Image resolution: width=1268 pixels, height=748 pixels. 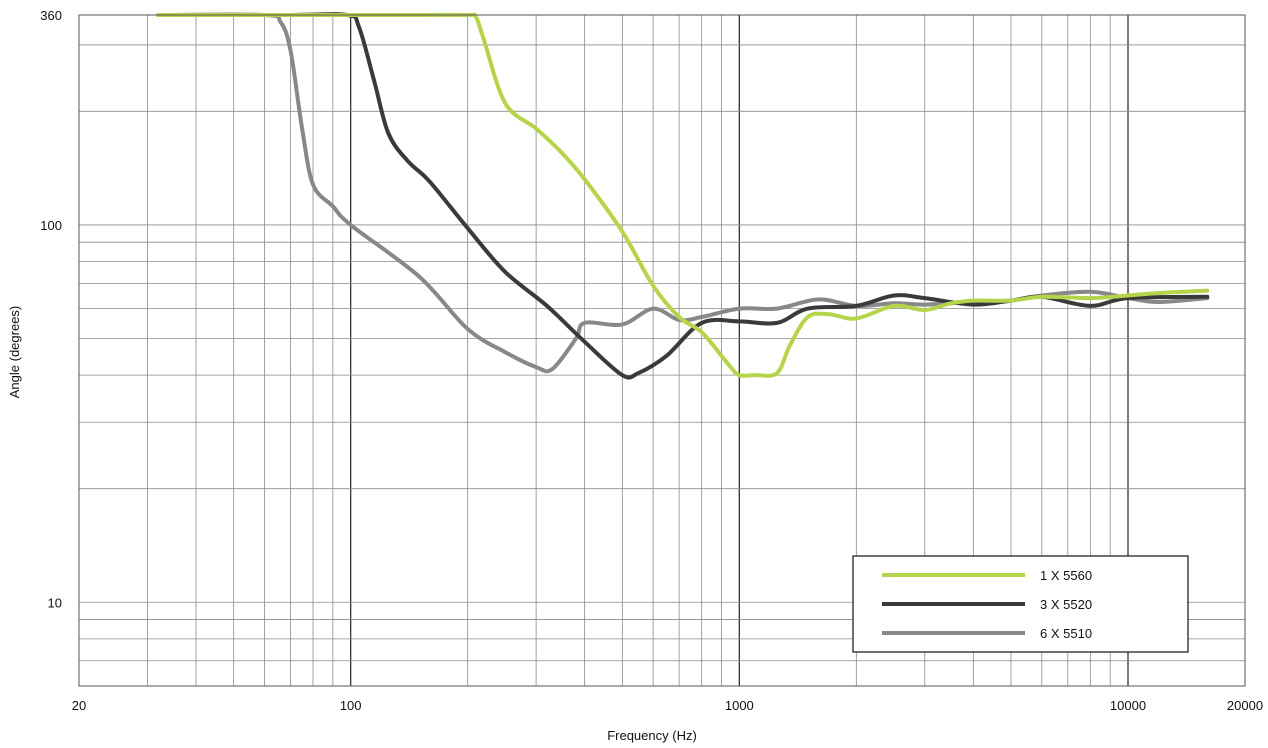 What do you see at coordinates (1066, 633) in the screenshot?
I see `legend-label: 6 X 5510` at bounding box center [1066, 633].